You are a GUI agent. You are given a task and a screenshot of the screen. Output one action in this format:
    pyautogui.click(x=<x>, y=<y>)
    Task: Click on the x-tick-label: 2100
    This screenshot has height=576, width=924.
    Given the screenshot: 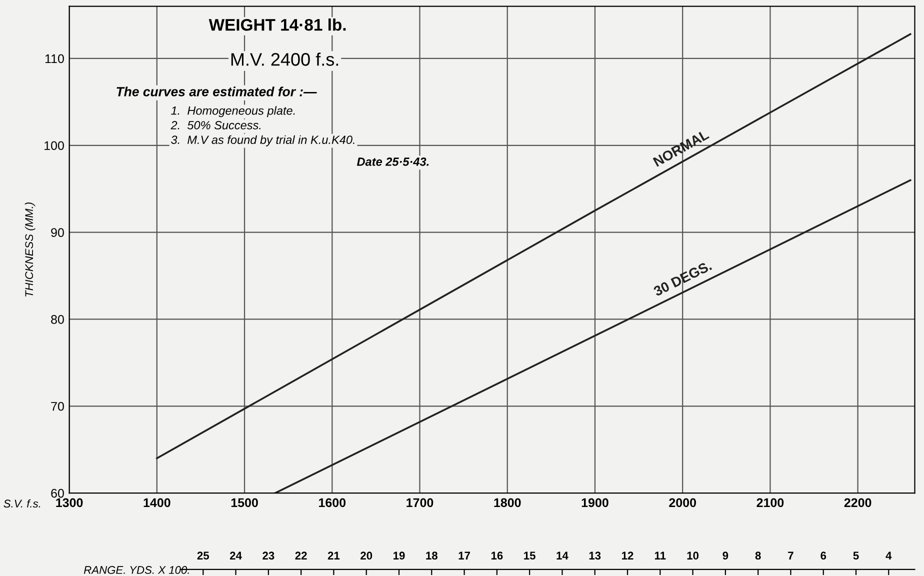 What is the action you would take?
    pyautogui.click(x=770, y=503)
    